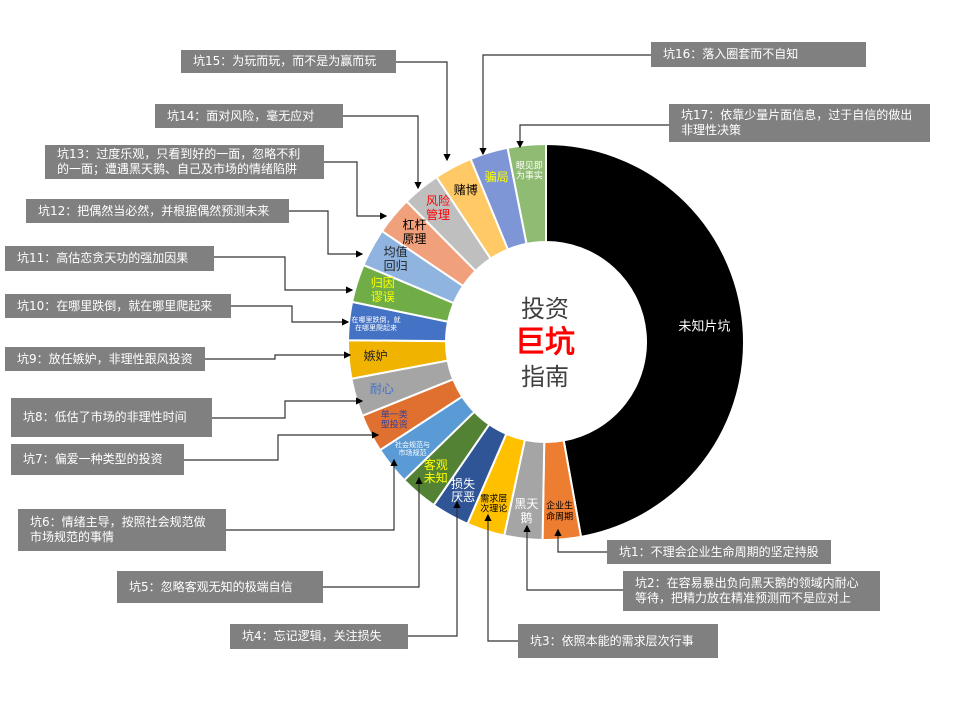  I want to click on callout-16: 坑16：落入圈套而不自知, so click(758, 54).